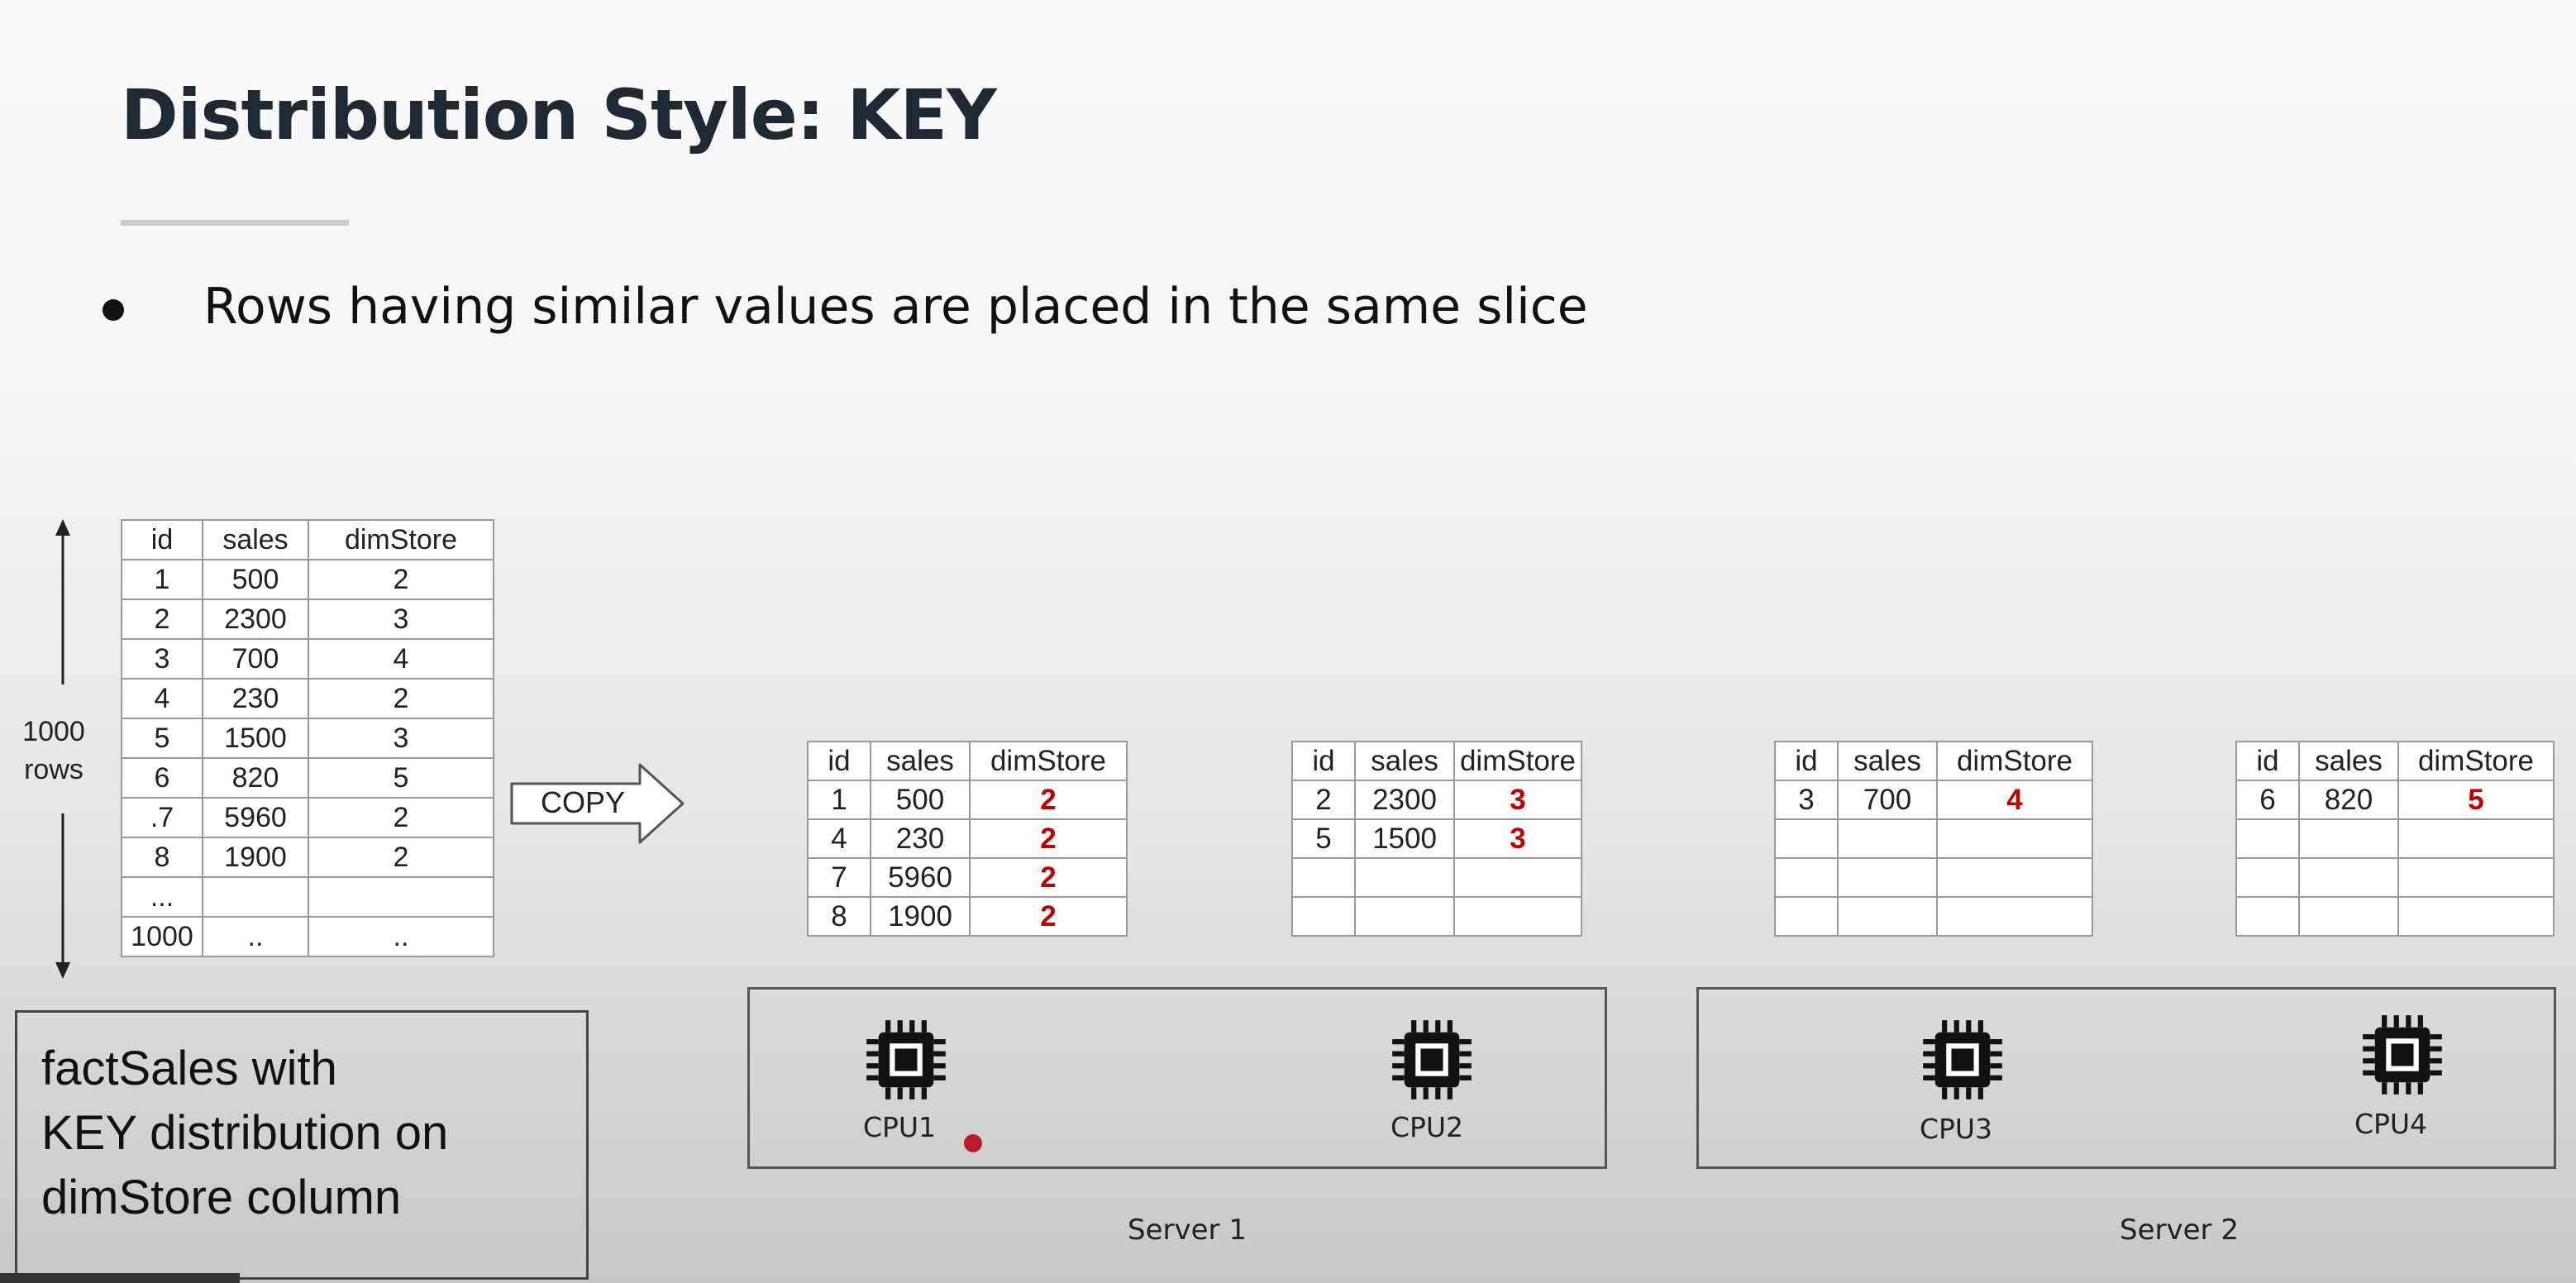 The height and width of the screenshot is (1283, 2576). I want to click on table-row: 4 230 2, so click(967, 838).